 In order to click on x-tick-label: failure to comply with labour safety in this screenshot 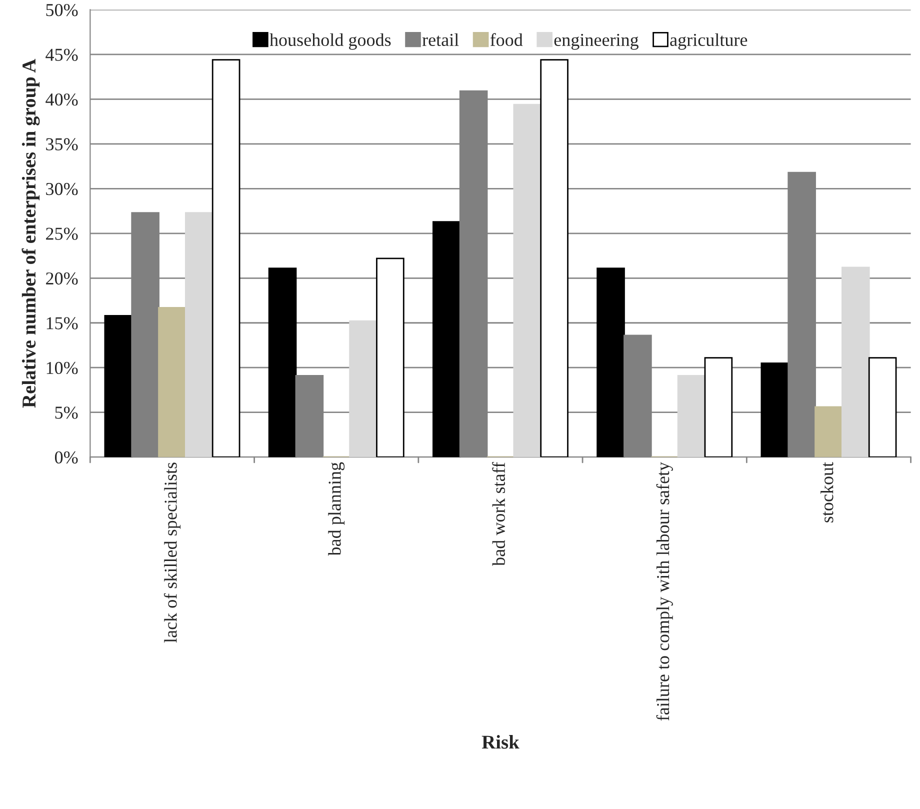, I will do `click(664, 591)`.